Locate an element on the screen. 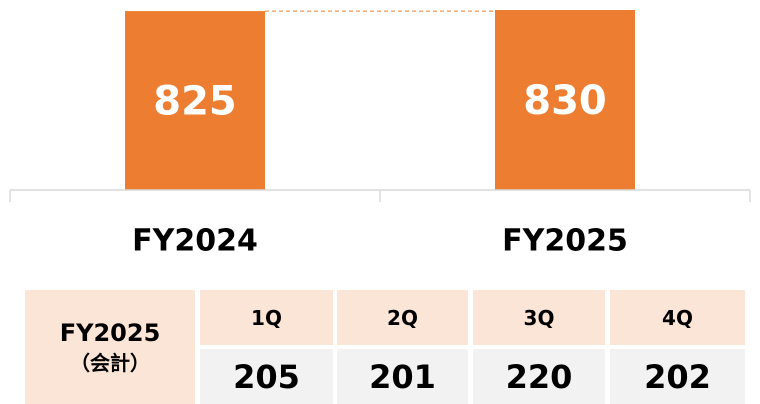 The image size is (760, 404). value-label: 825 is located at coordinates (195, 102).